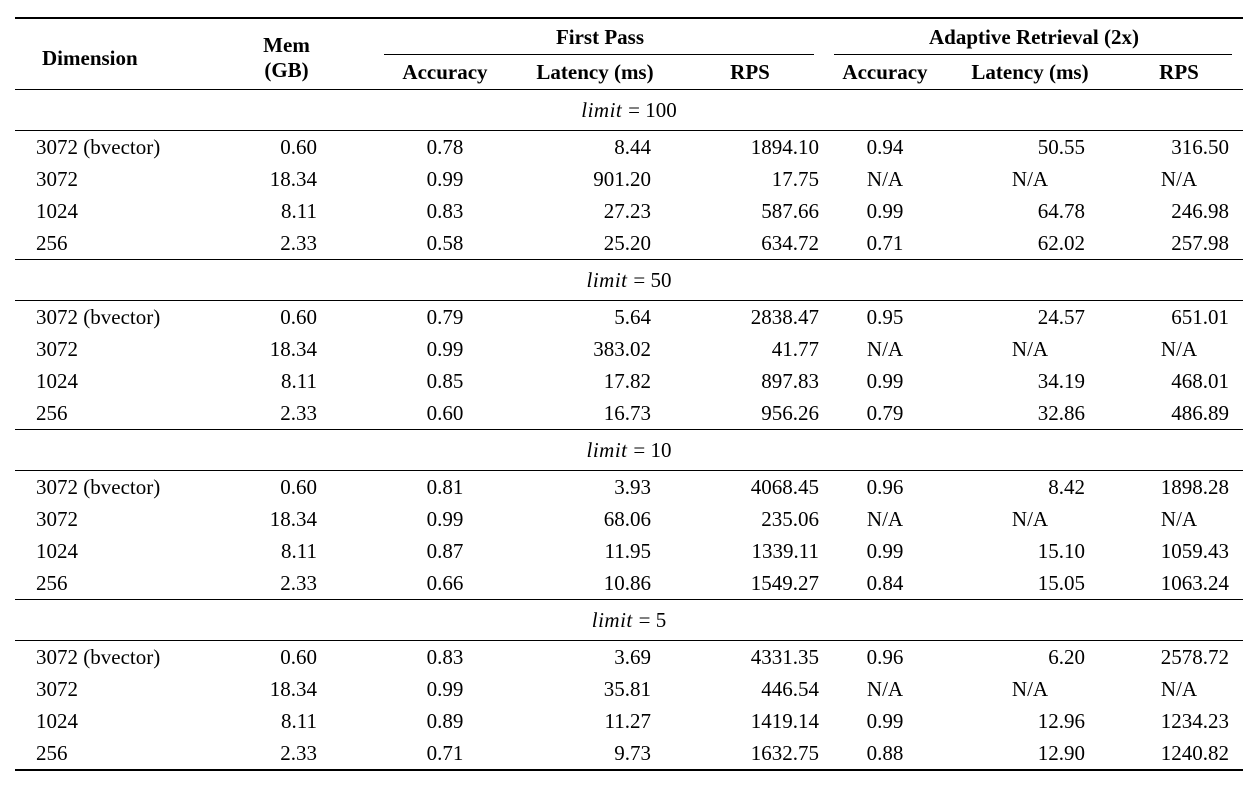  I want to click on ar-latency-value: N/A, so click(1030, 178).